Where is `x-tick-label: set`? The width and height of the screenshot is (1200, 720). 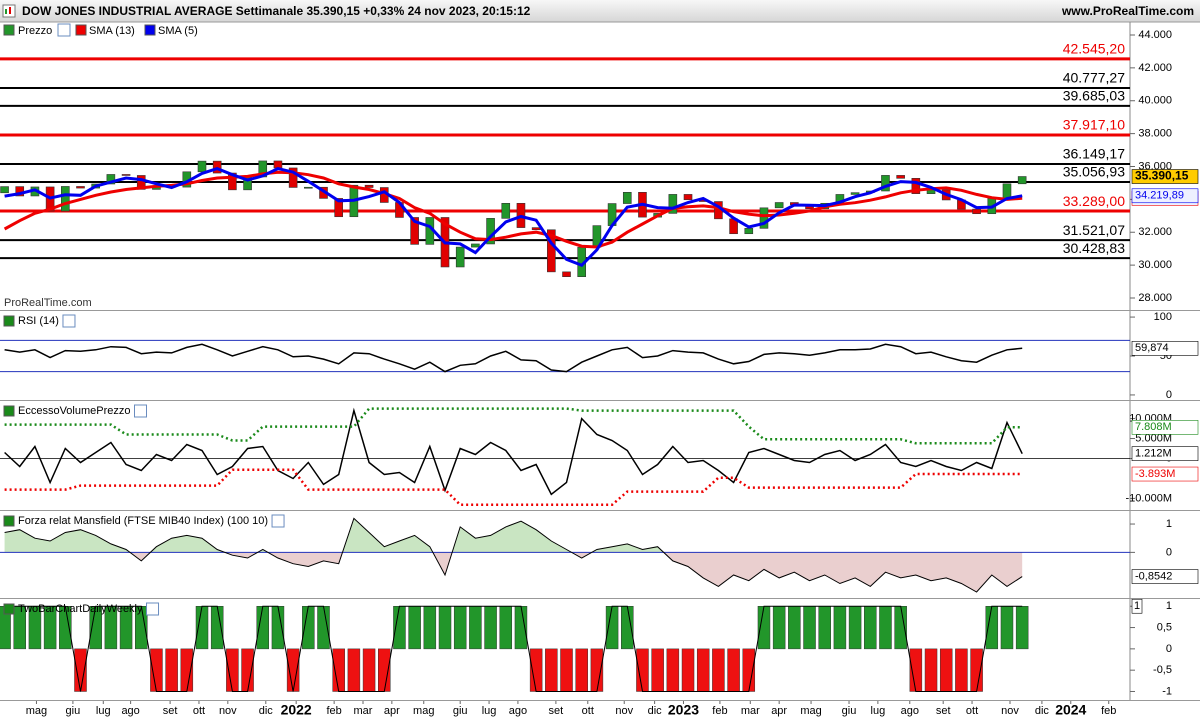
x-tick-label: set is located at coordinates (170, 711).